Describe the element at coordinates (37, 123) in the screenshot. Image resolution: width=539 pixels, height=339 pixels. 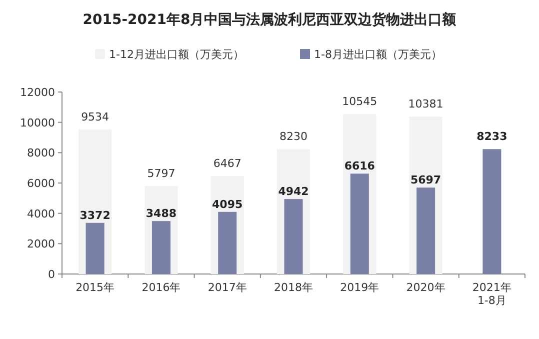
I see `y-tick-label: 10000` at that location.